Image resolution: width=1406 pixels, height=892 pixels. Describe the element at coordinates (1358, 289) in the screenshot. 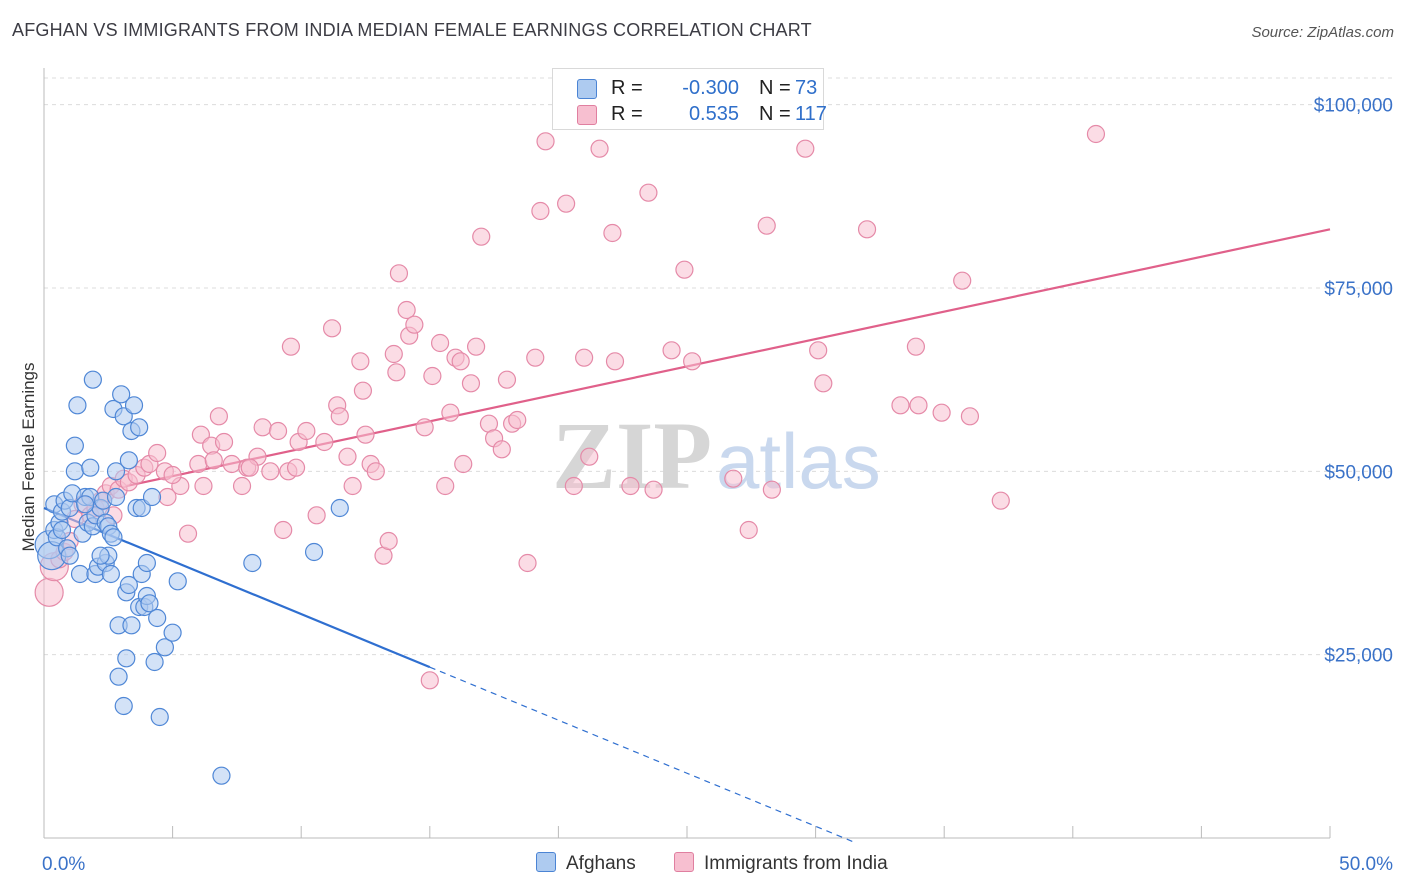

I see `y-tick-label: $75,000` at that location.